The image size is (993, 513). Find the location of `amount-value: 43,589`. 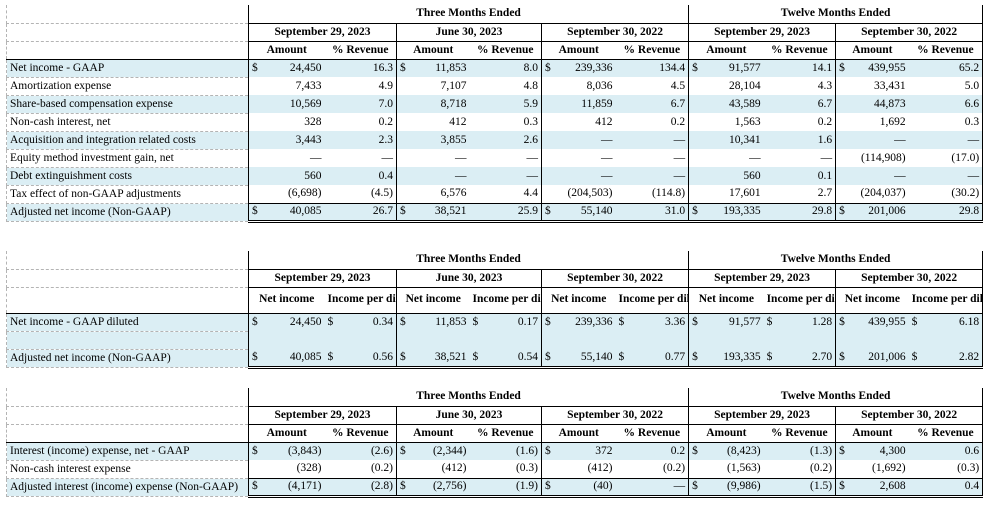

amount-value: 43,589 is located at coordinates (732, 104).